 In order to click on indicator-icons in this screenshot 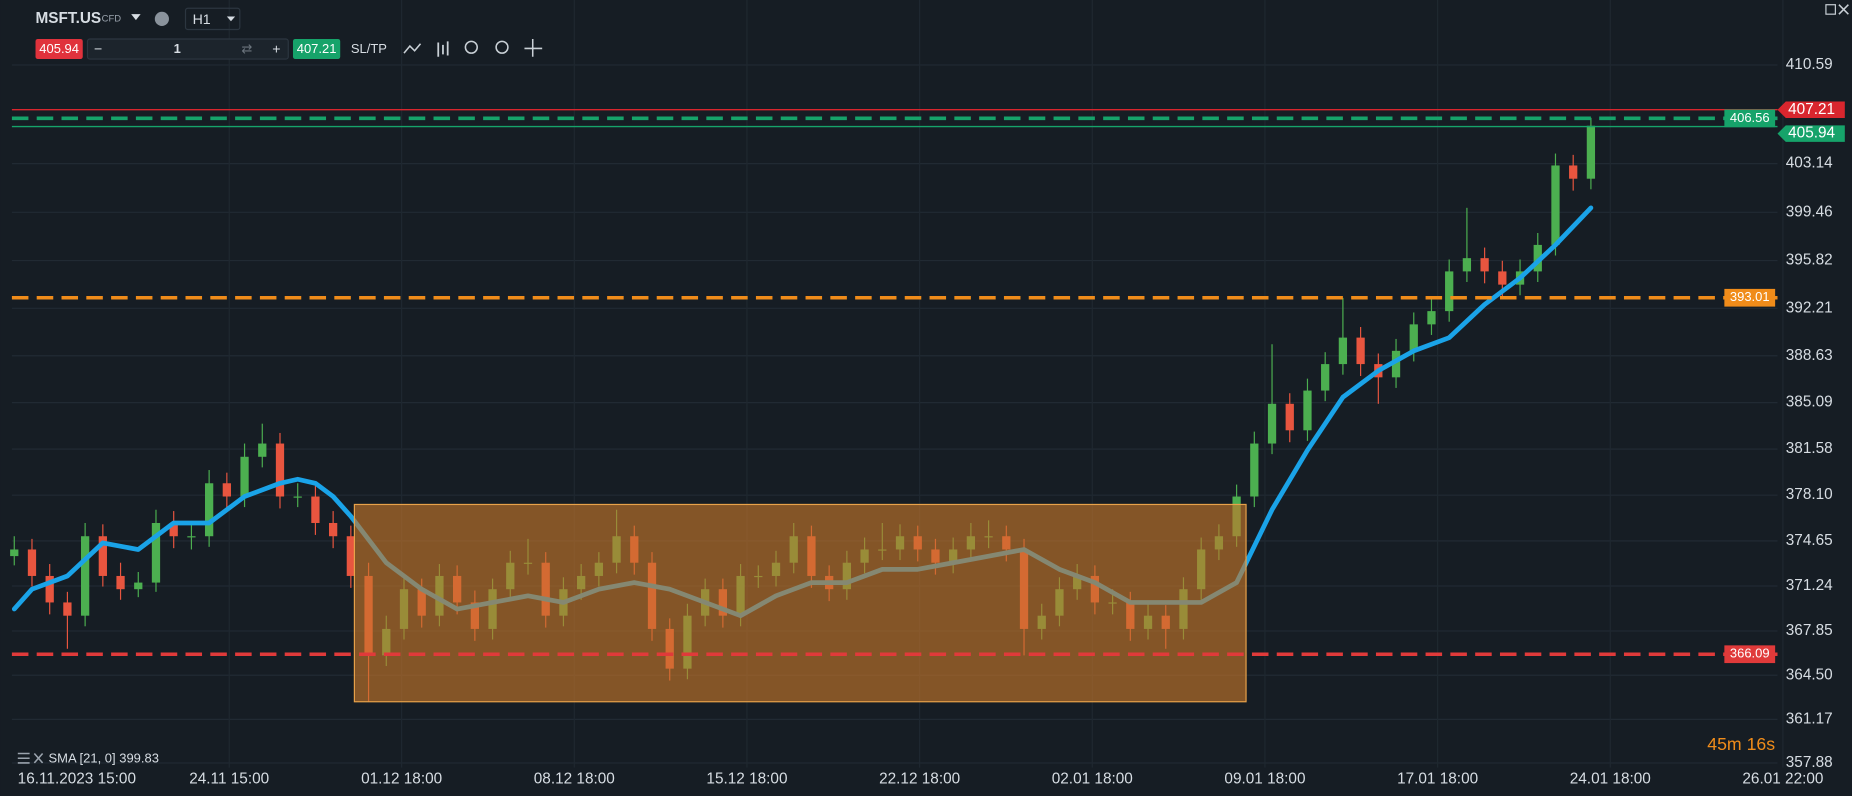, I will do `click(30, 758)`.